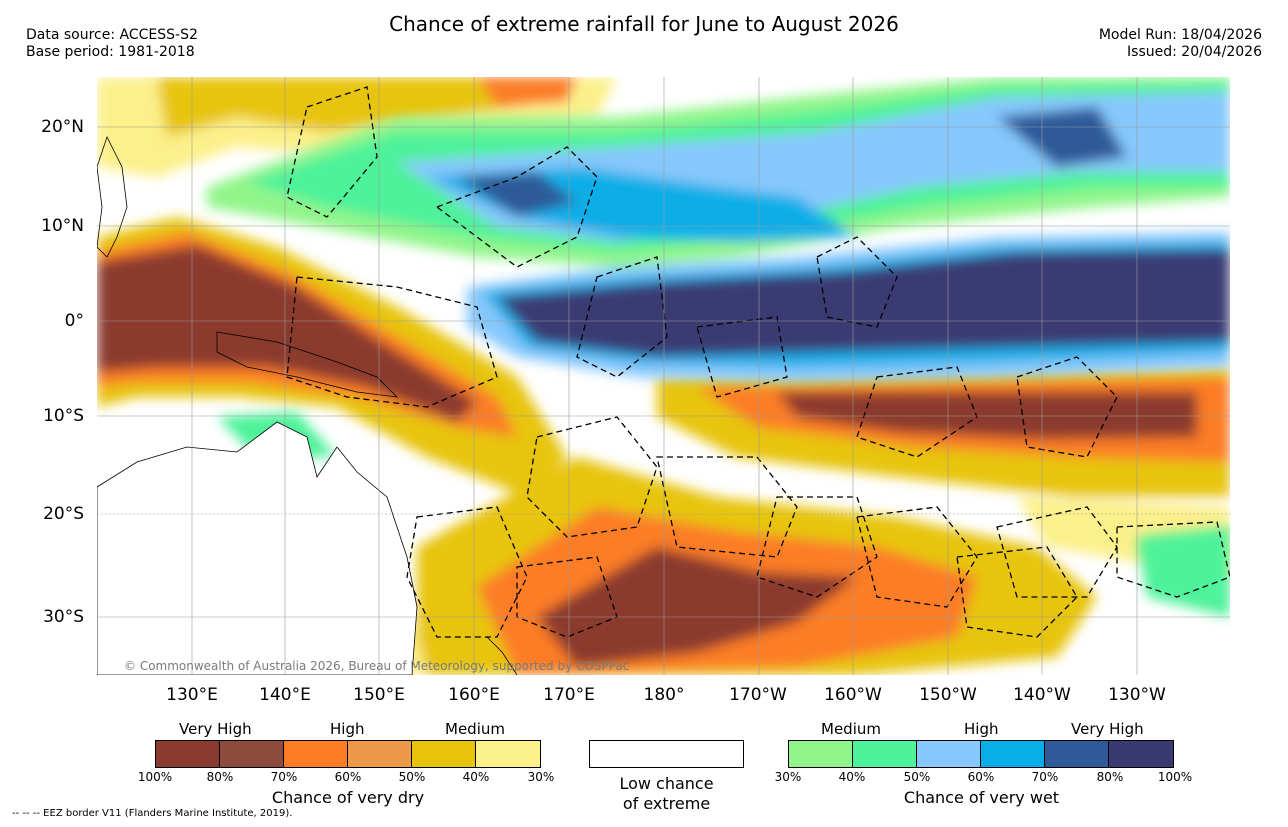  I want to click on lon-label: 160°W, so click(853, 695).